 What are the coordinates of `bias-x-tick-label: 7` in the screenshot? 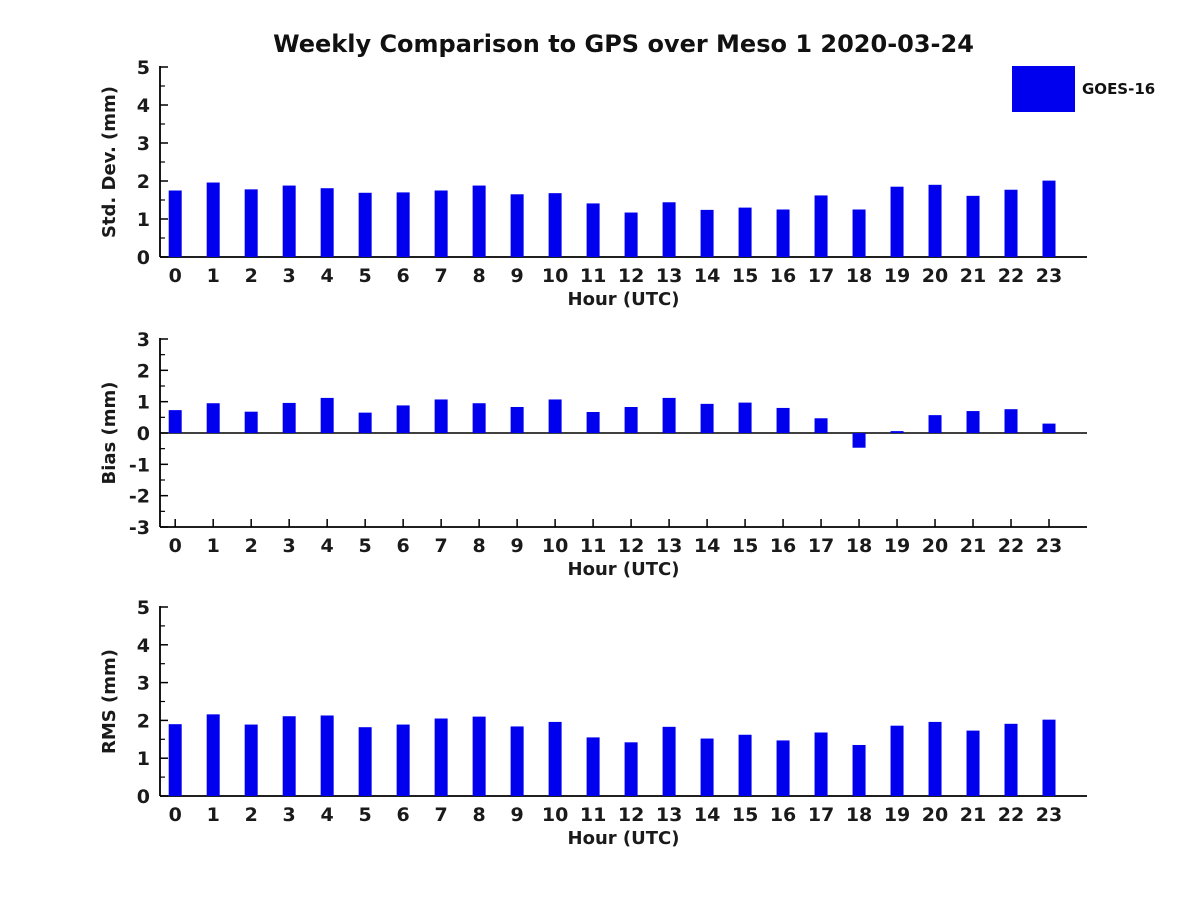 It's located at (441, 546).